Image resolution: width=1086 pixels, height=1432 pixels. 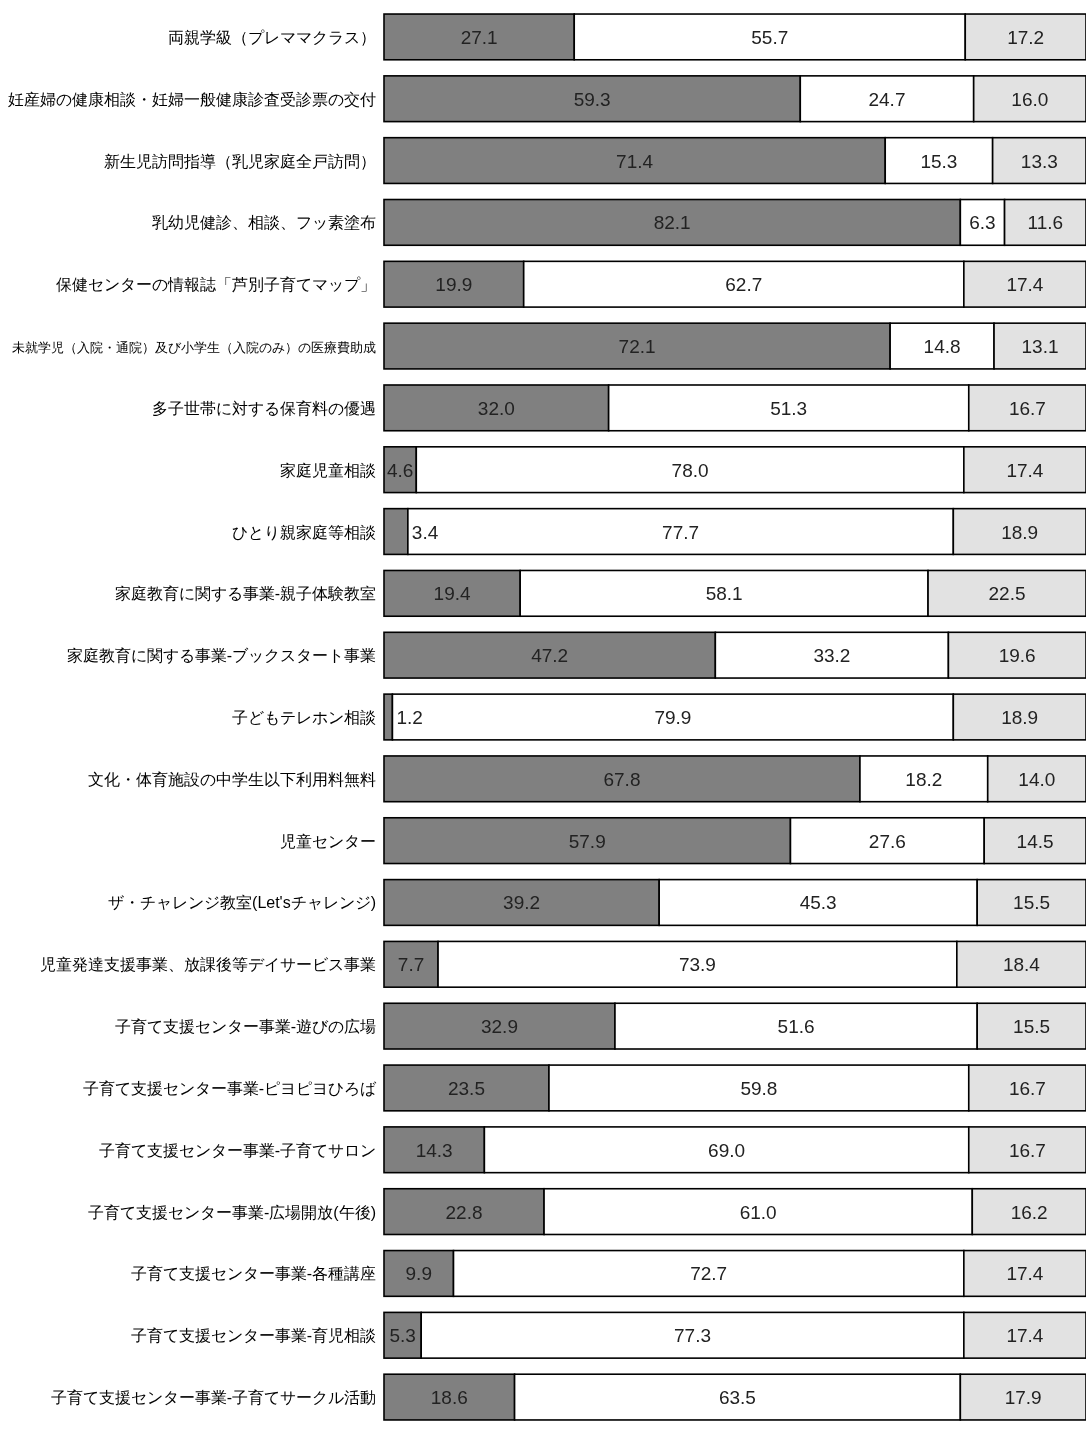 What do you see at coordinates (673, 717) in the screenshot?
I see `data-label: 79.9` at bounding box center [673, 717].